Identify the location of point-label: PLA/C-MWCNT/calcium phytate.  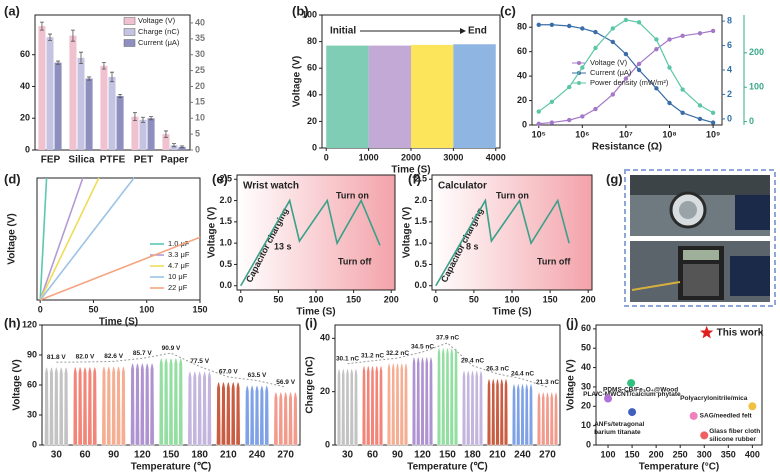
(632, 394).